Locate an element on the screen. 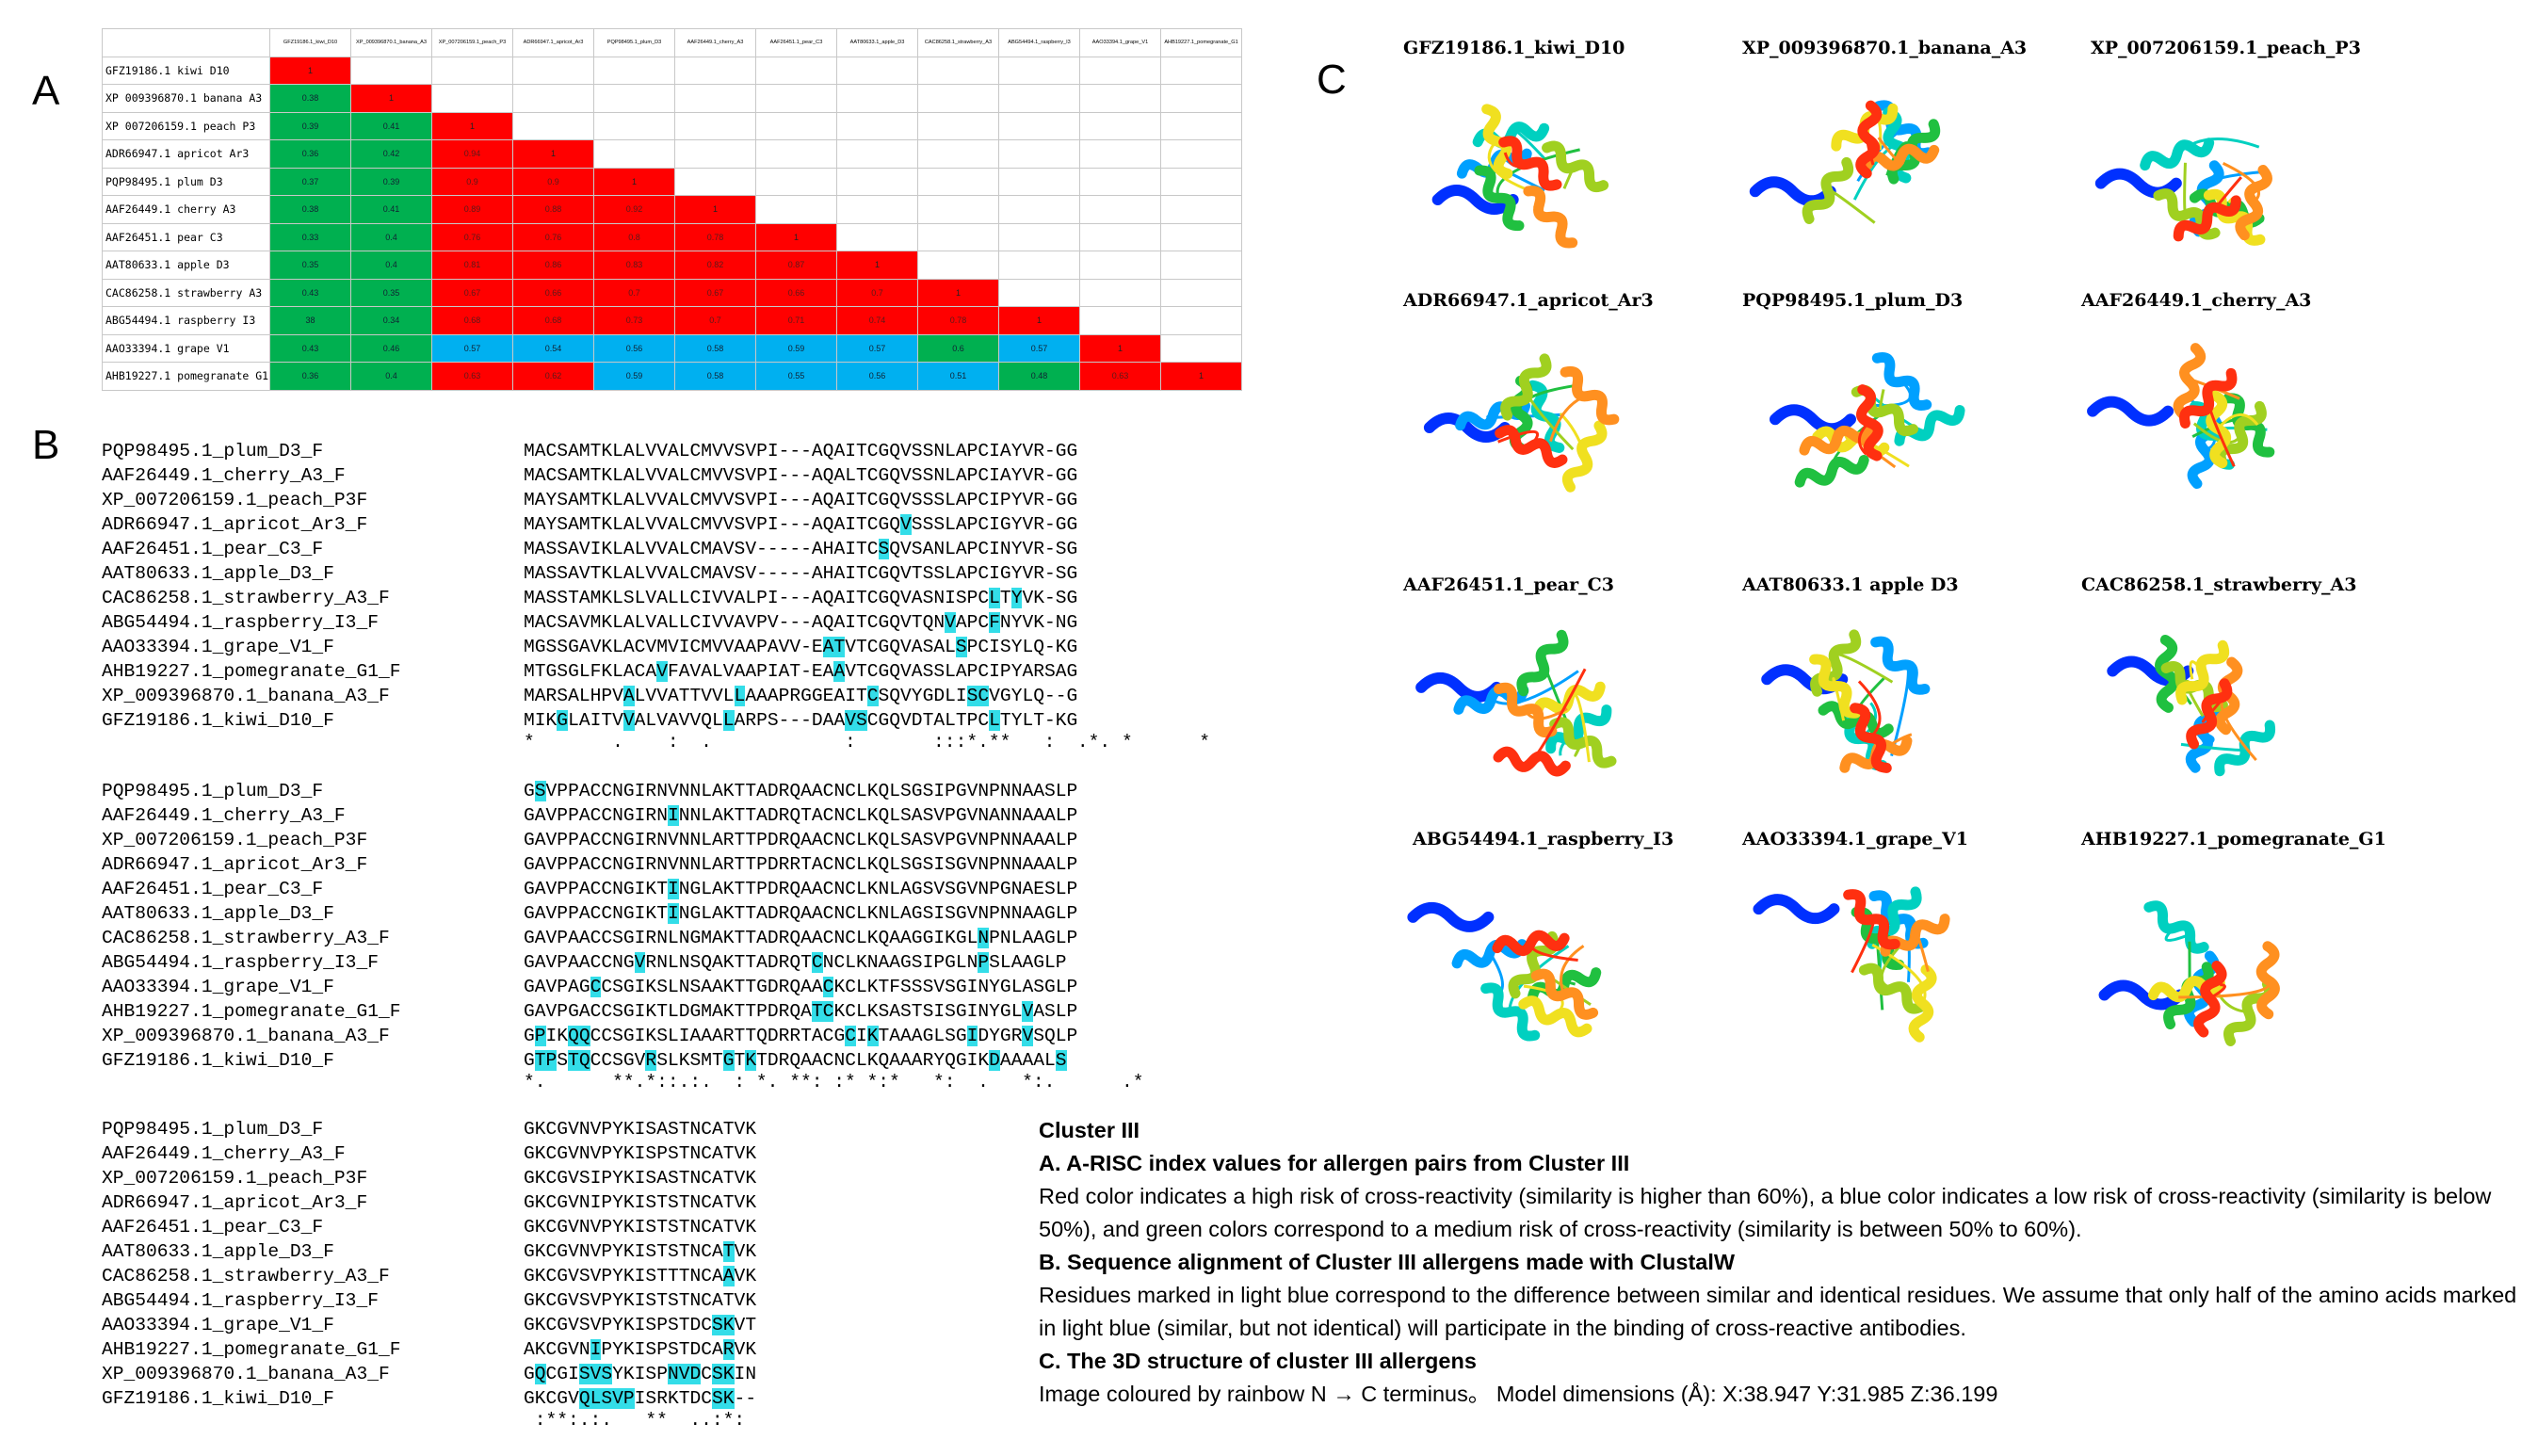 Image resolution: width=2538 pixels, height=1456 pixels. highlighted-residue: S is located at coordinates (884, 549).